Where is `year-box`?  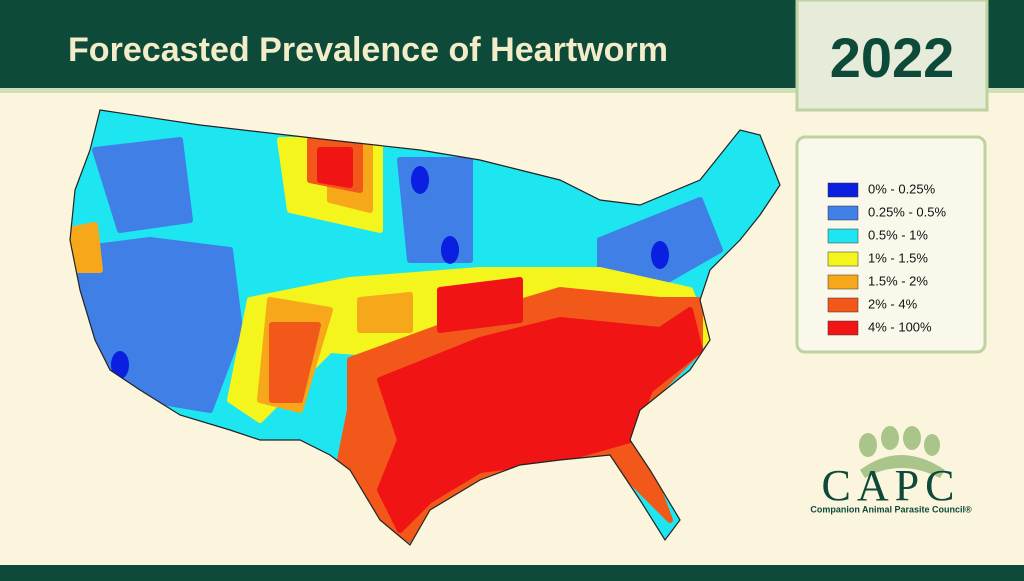
year-box is located at coordinates (892, 56).